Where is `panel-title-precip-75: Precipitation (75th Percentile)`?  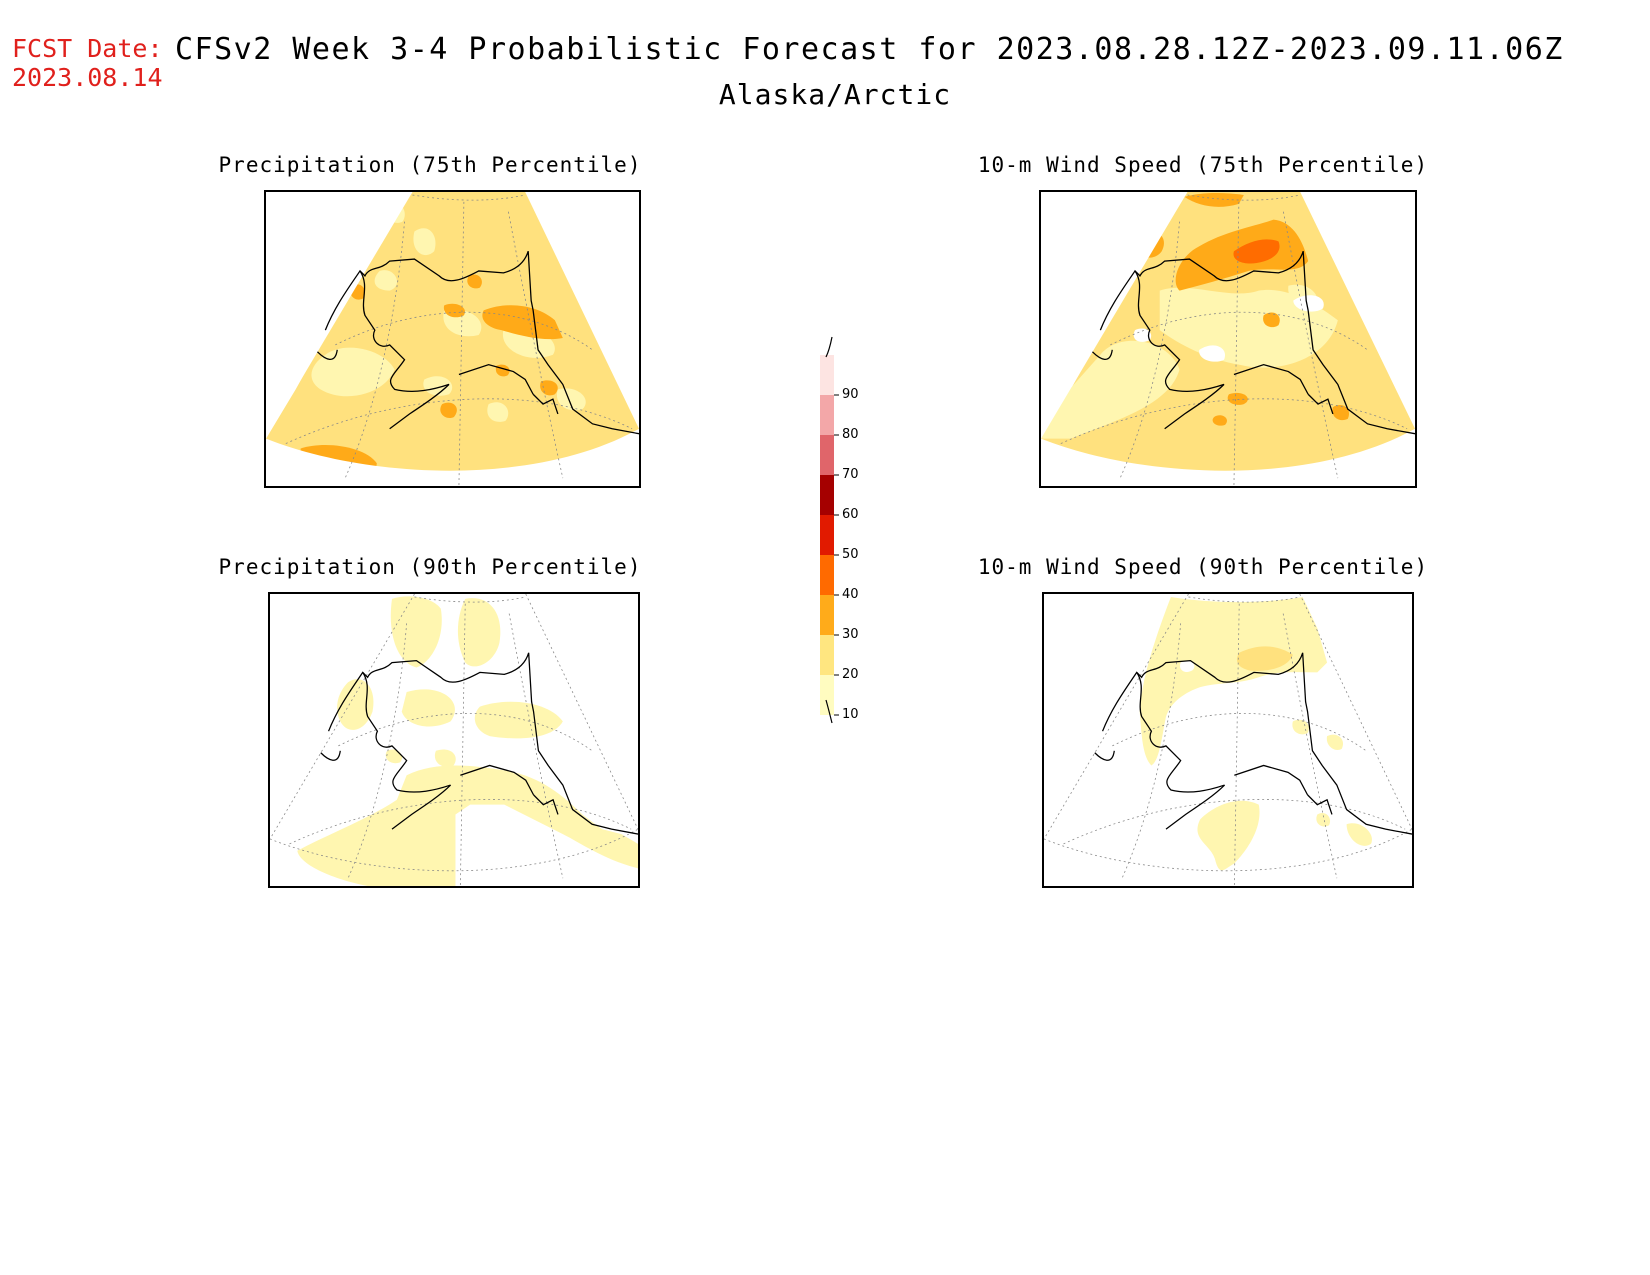 panel-title-precip-75: Precipitation (75th Percentile) is located at coordinates (430, 165).